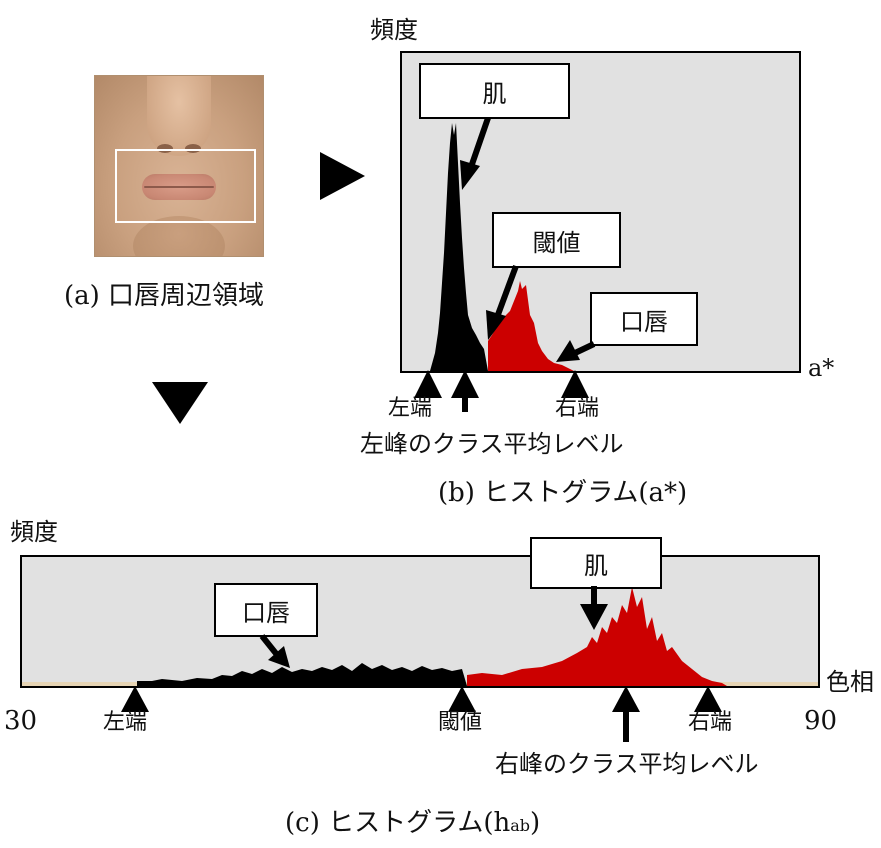  I want to click on marker-right-peak-mean: 右峰のクラス平均レベル, so click(627, 764).